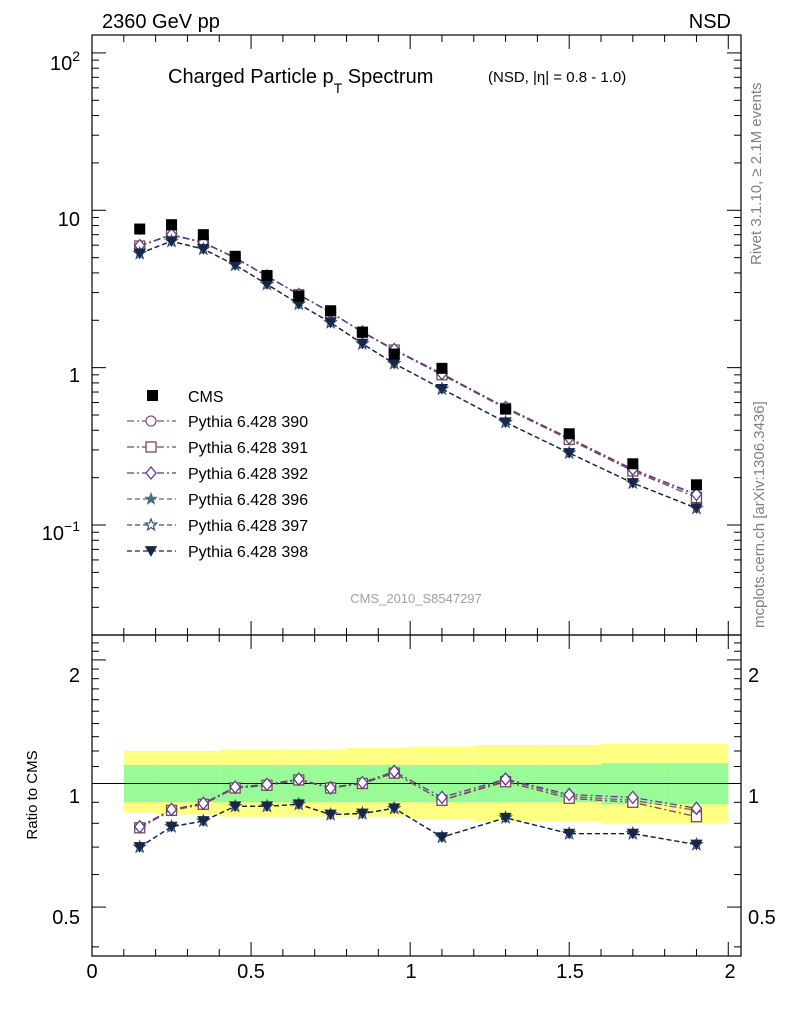 This screenshot has width=786, height=1024. What do you see at coordinates (710, 22) in the screenshot?
I see `header-right: NSD` at bounding box center [710, 22].